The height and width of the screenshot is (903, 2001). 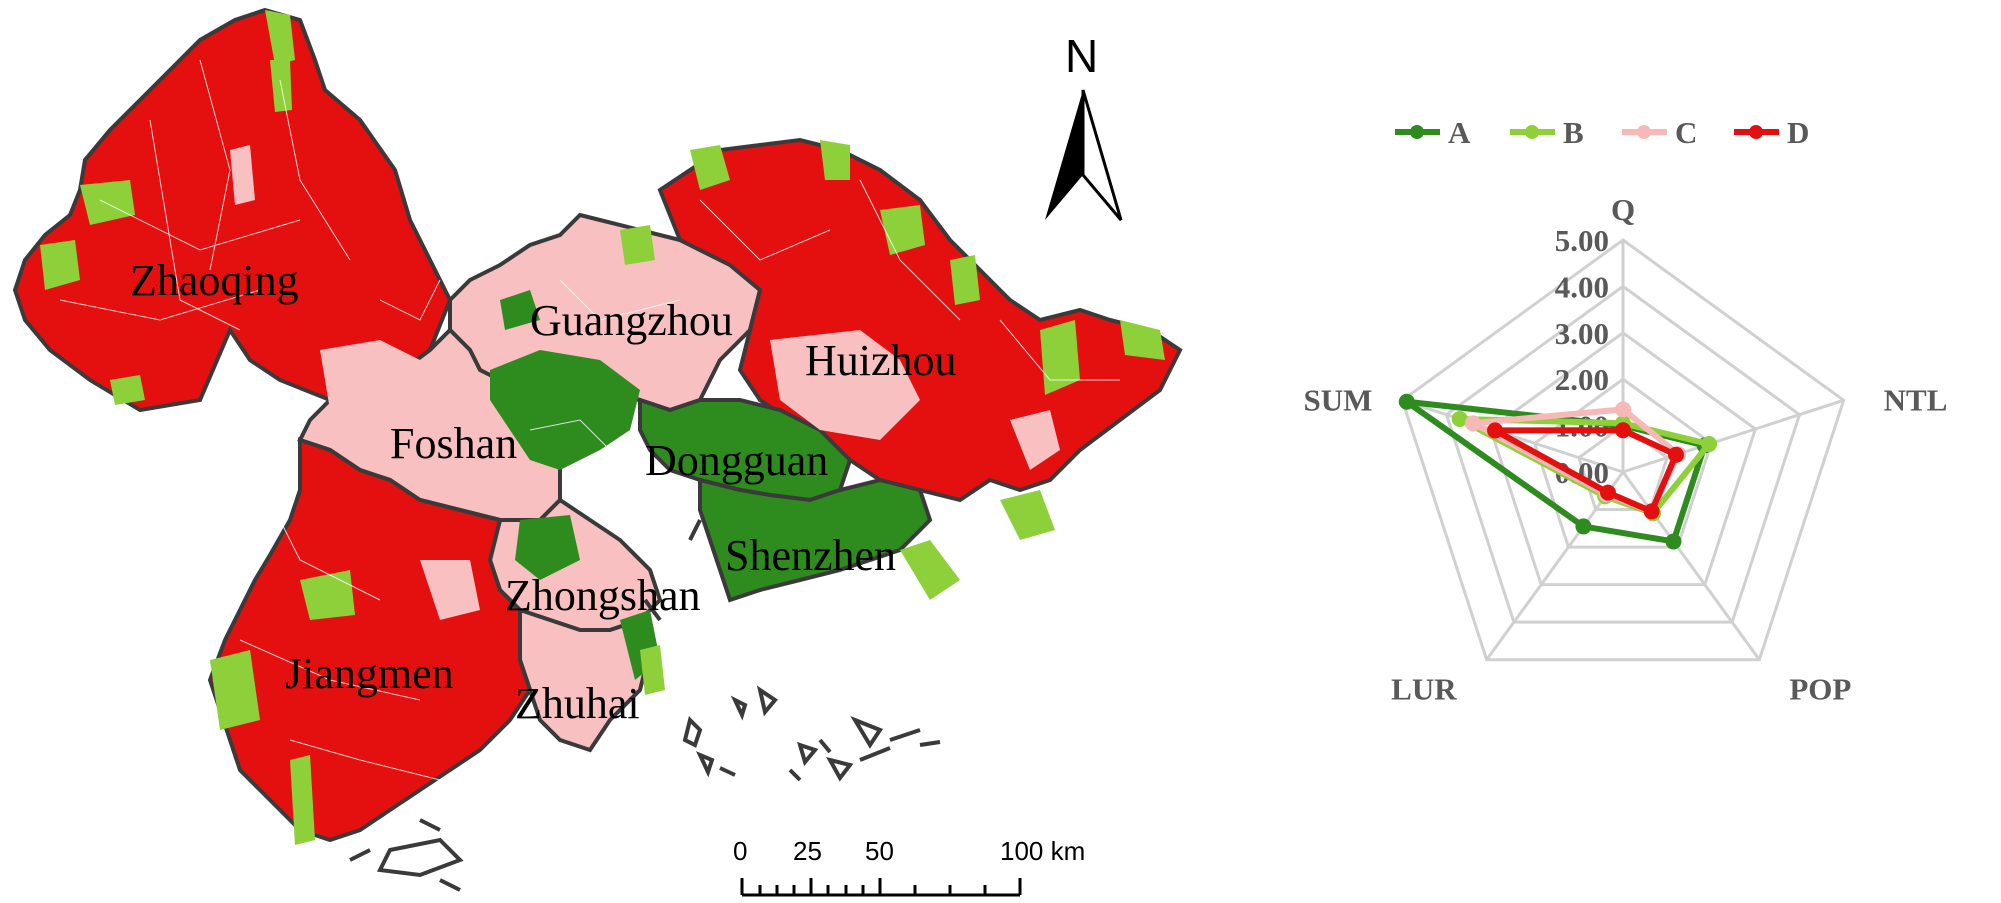 I want to click on axis-label: NTL, so click(x=1916, y=399).